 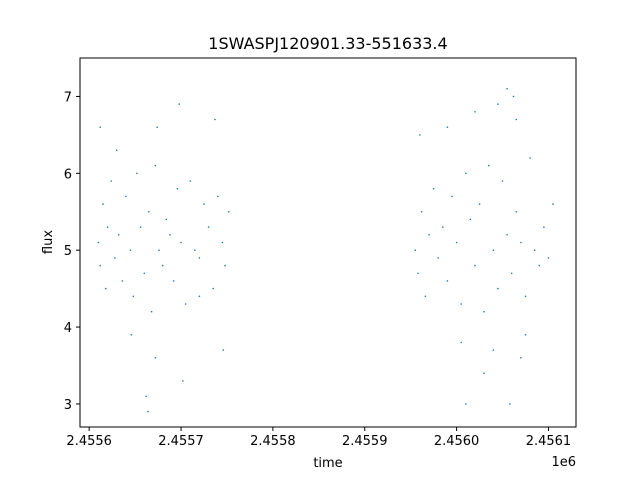 What do you see at coordinates (89, 441) in the screenshot?
I see `x-tick-label: 2.4556` at bounding box center [89, 441].